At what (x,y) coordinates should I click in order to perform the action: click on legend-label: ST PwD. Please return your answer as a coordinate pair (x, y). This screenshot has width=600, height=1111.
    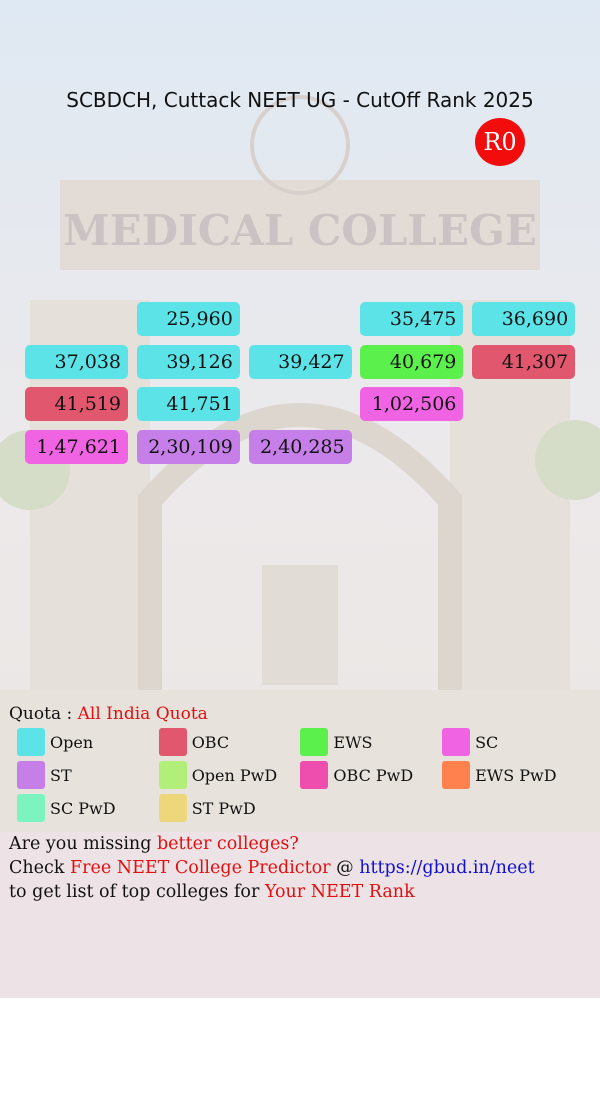
    Looking at the image, I should click on (223, 808).